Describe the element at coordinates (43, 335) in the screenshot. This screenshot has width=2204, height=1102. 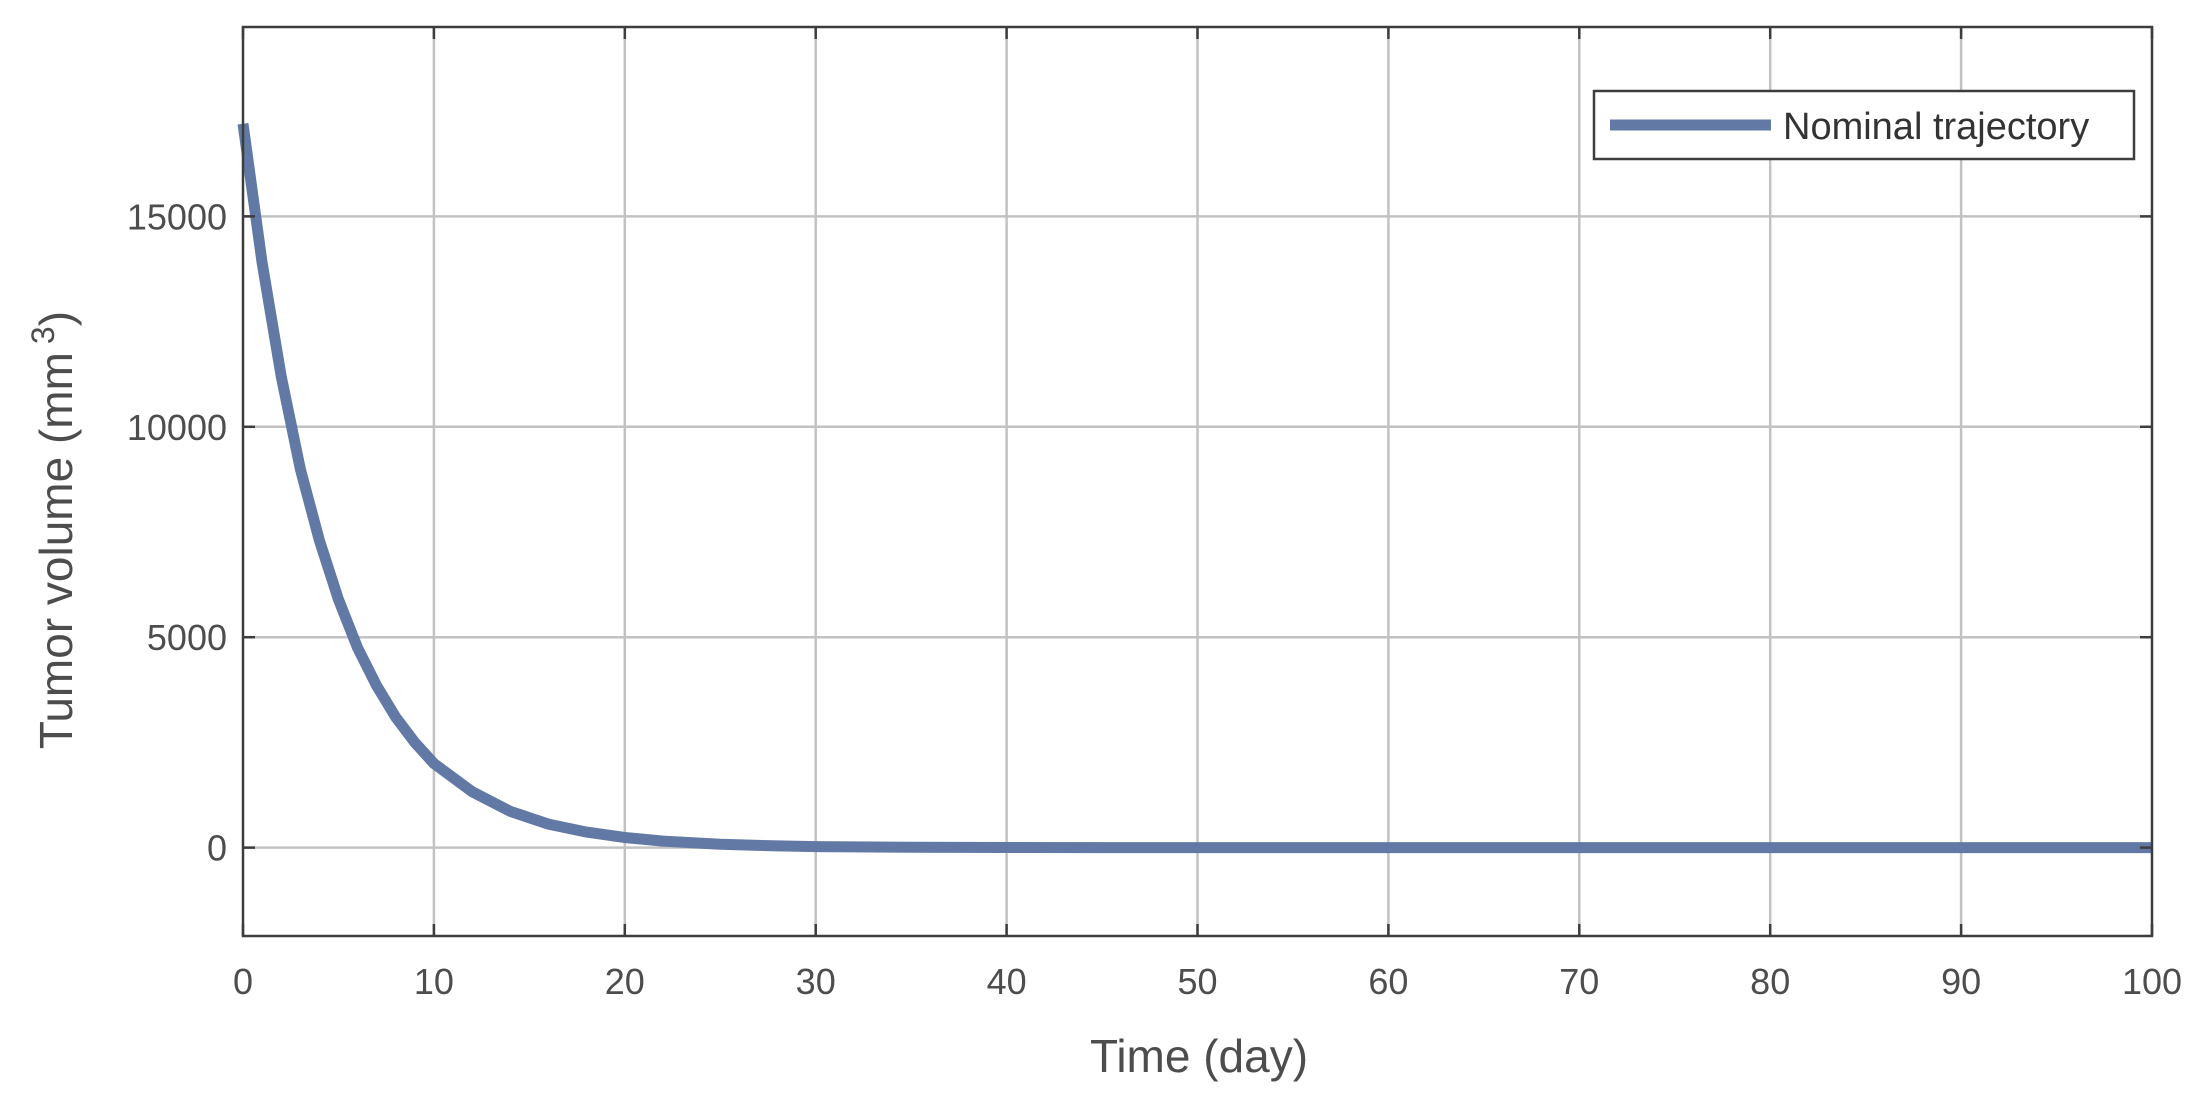
I see `y-axis-label-superscript: 3` at that location.